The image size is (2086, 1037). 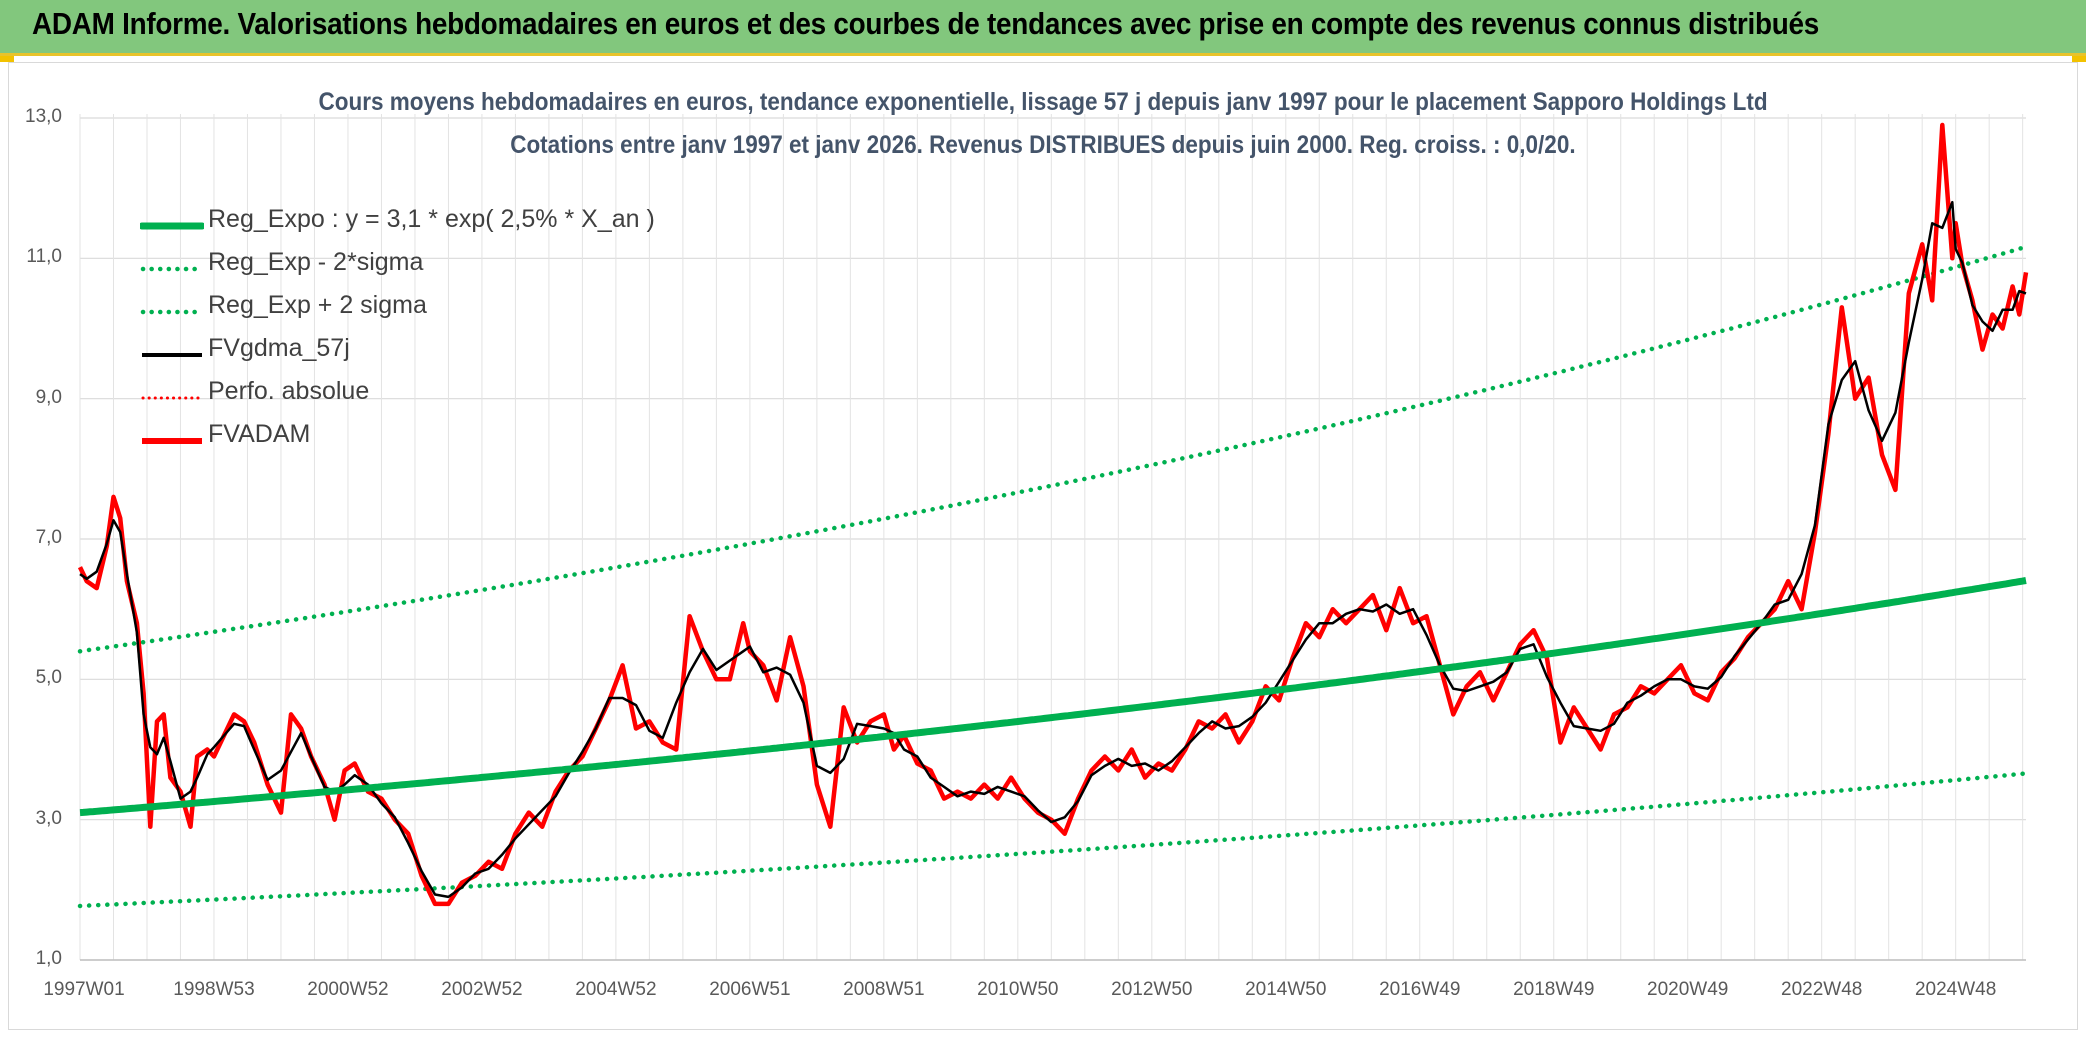 What do you see at coordinates (172, 398) in the screenshot?
I see `legend-swatch-perfo-absolue` at bounding box center [172, 398].